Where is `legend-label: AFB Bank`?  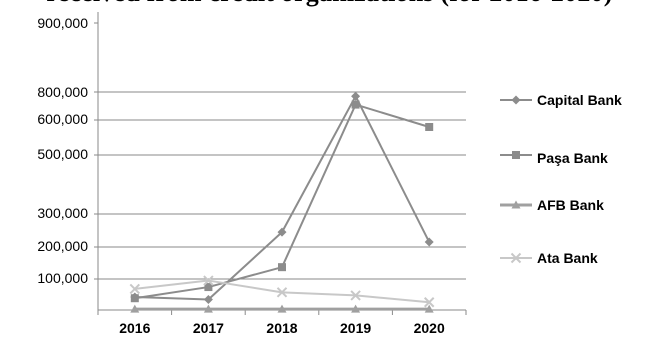 legend-label: AFB Bank is located at coordinates (570, 205).